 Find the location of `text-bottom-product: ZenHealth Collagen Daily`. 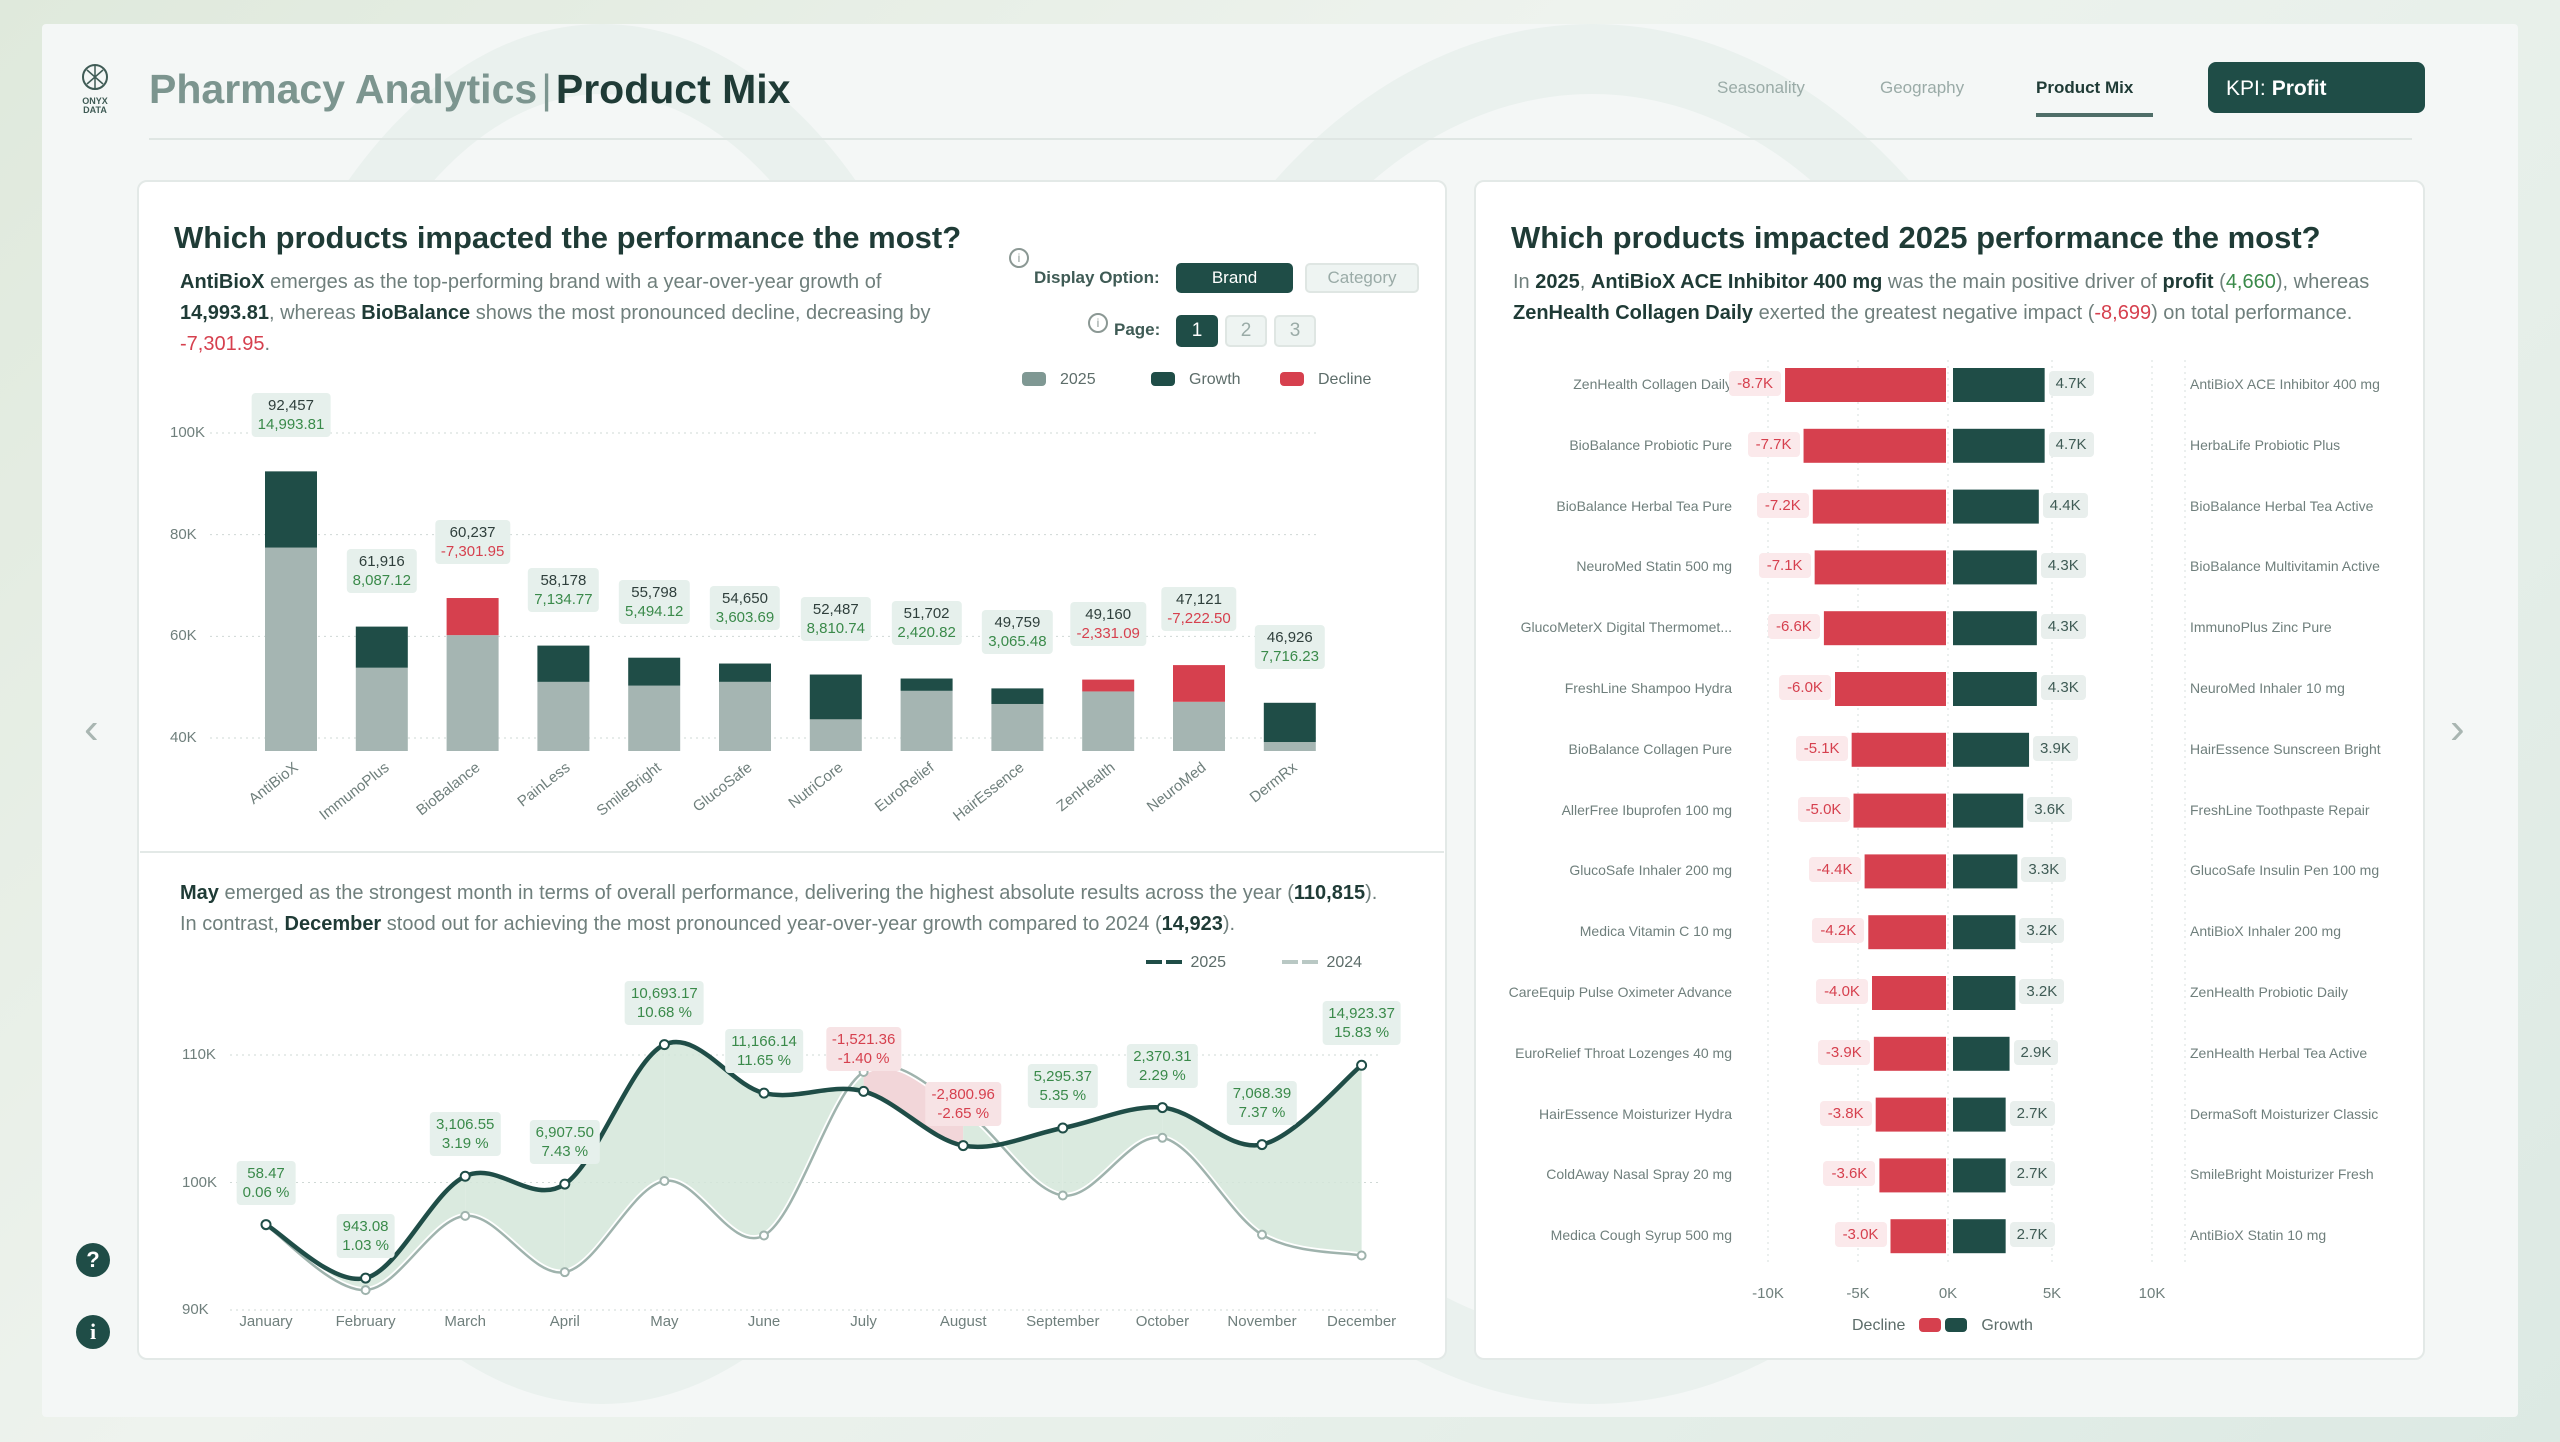

text-bottom-product: ZenHealth Collagen Daily is located at coordinates (1633, 313).